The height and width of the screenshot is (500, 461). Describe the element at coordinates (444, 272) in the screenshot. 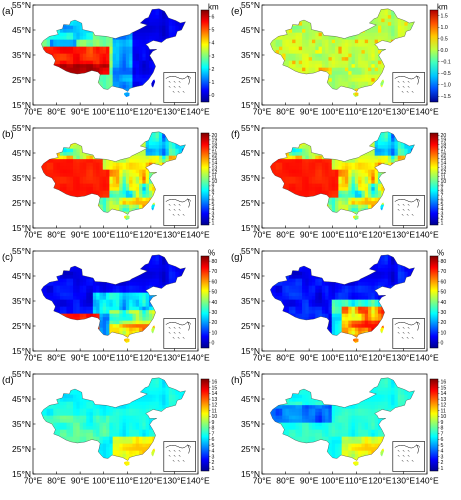

I see `colorbar-tick-label: 70` at that location.